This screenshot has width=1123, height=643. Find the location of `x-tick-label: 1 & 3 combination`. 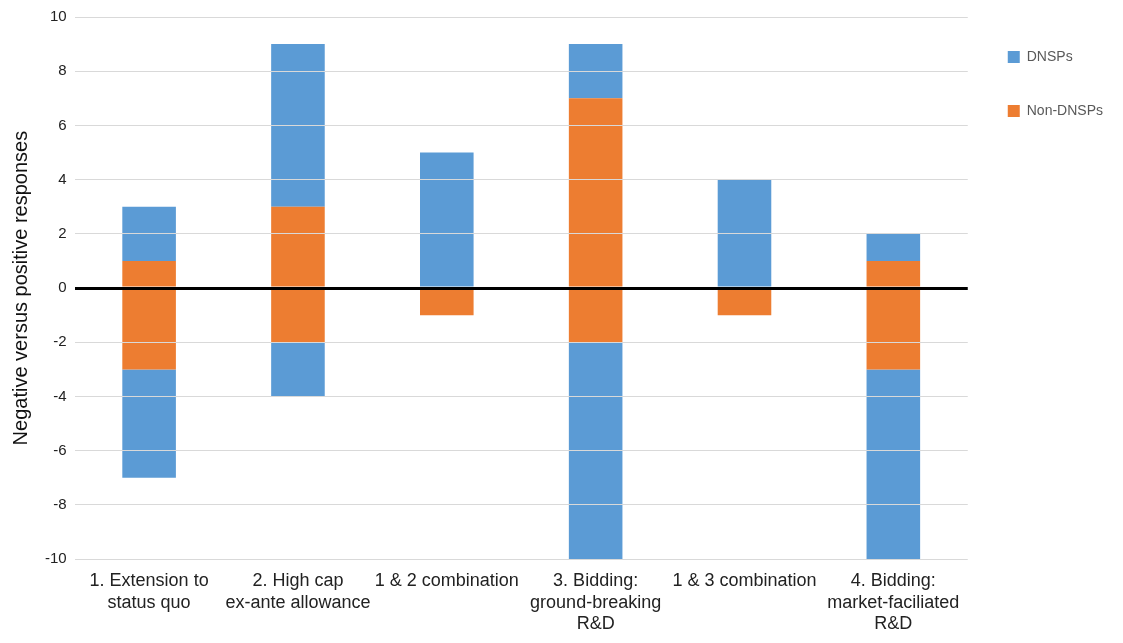

x-tick-label: 1 & 3 combination is located at coordinates (744, 579).